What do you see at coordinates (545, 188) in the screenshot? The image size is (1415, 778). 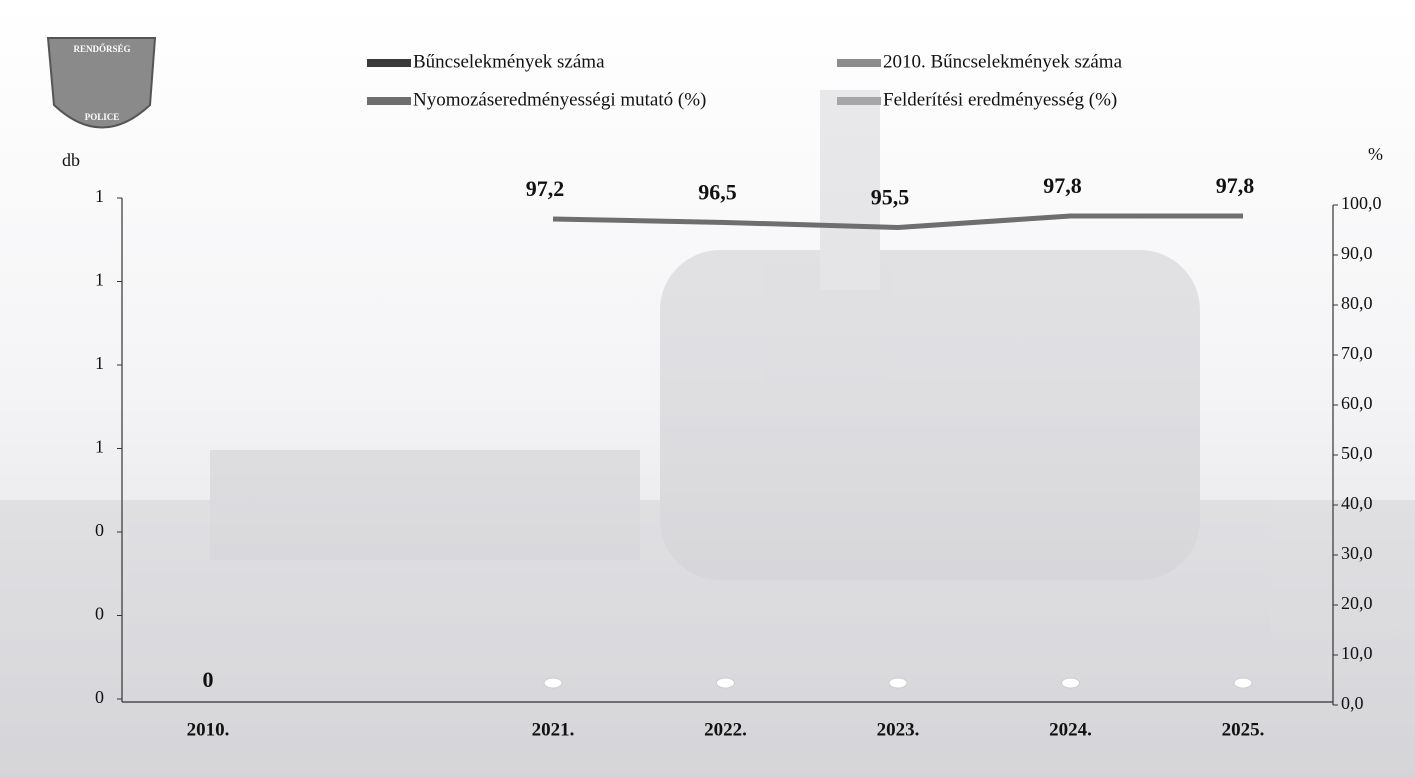 I see `line-value-label: 97,2` at bounding box center [545, 188].